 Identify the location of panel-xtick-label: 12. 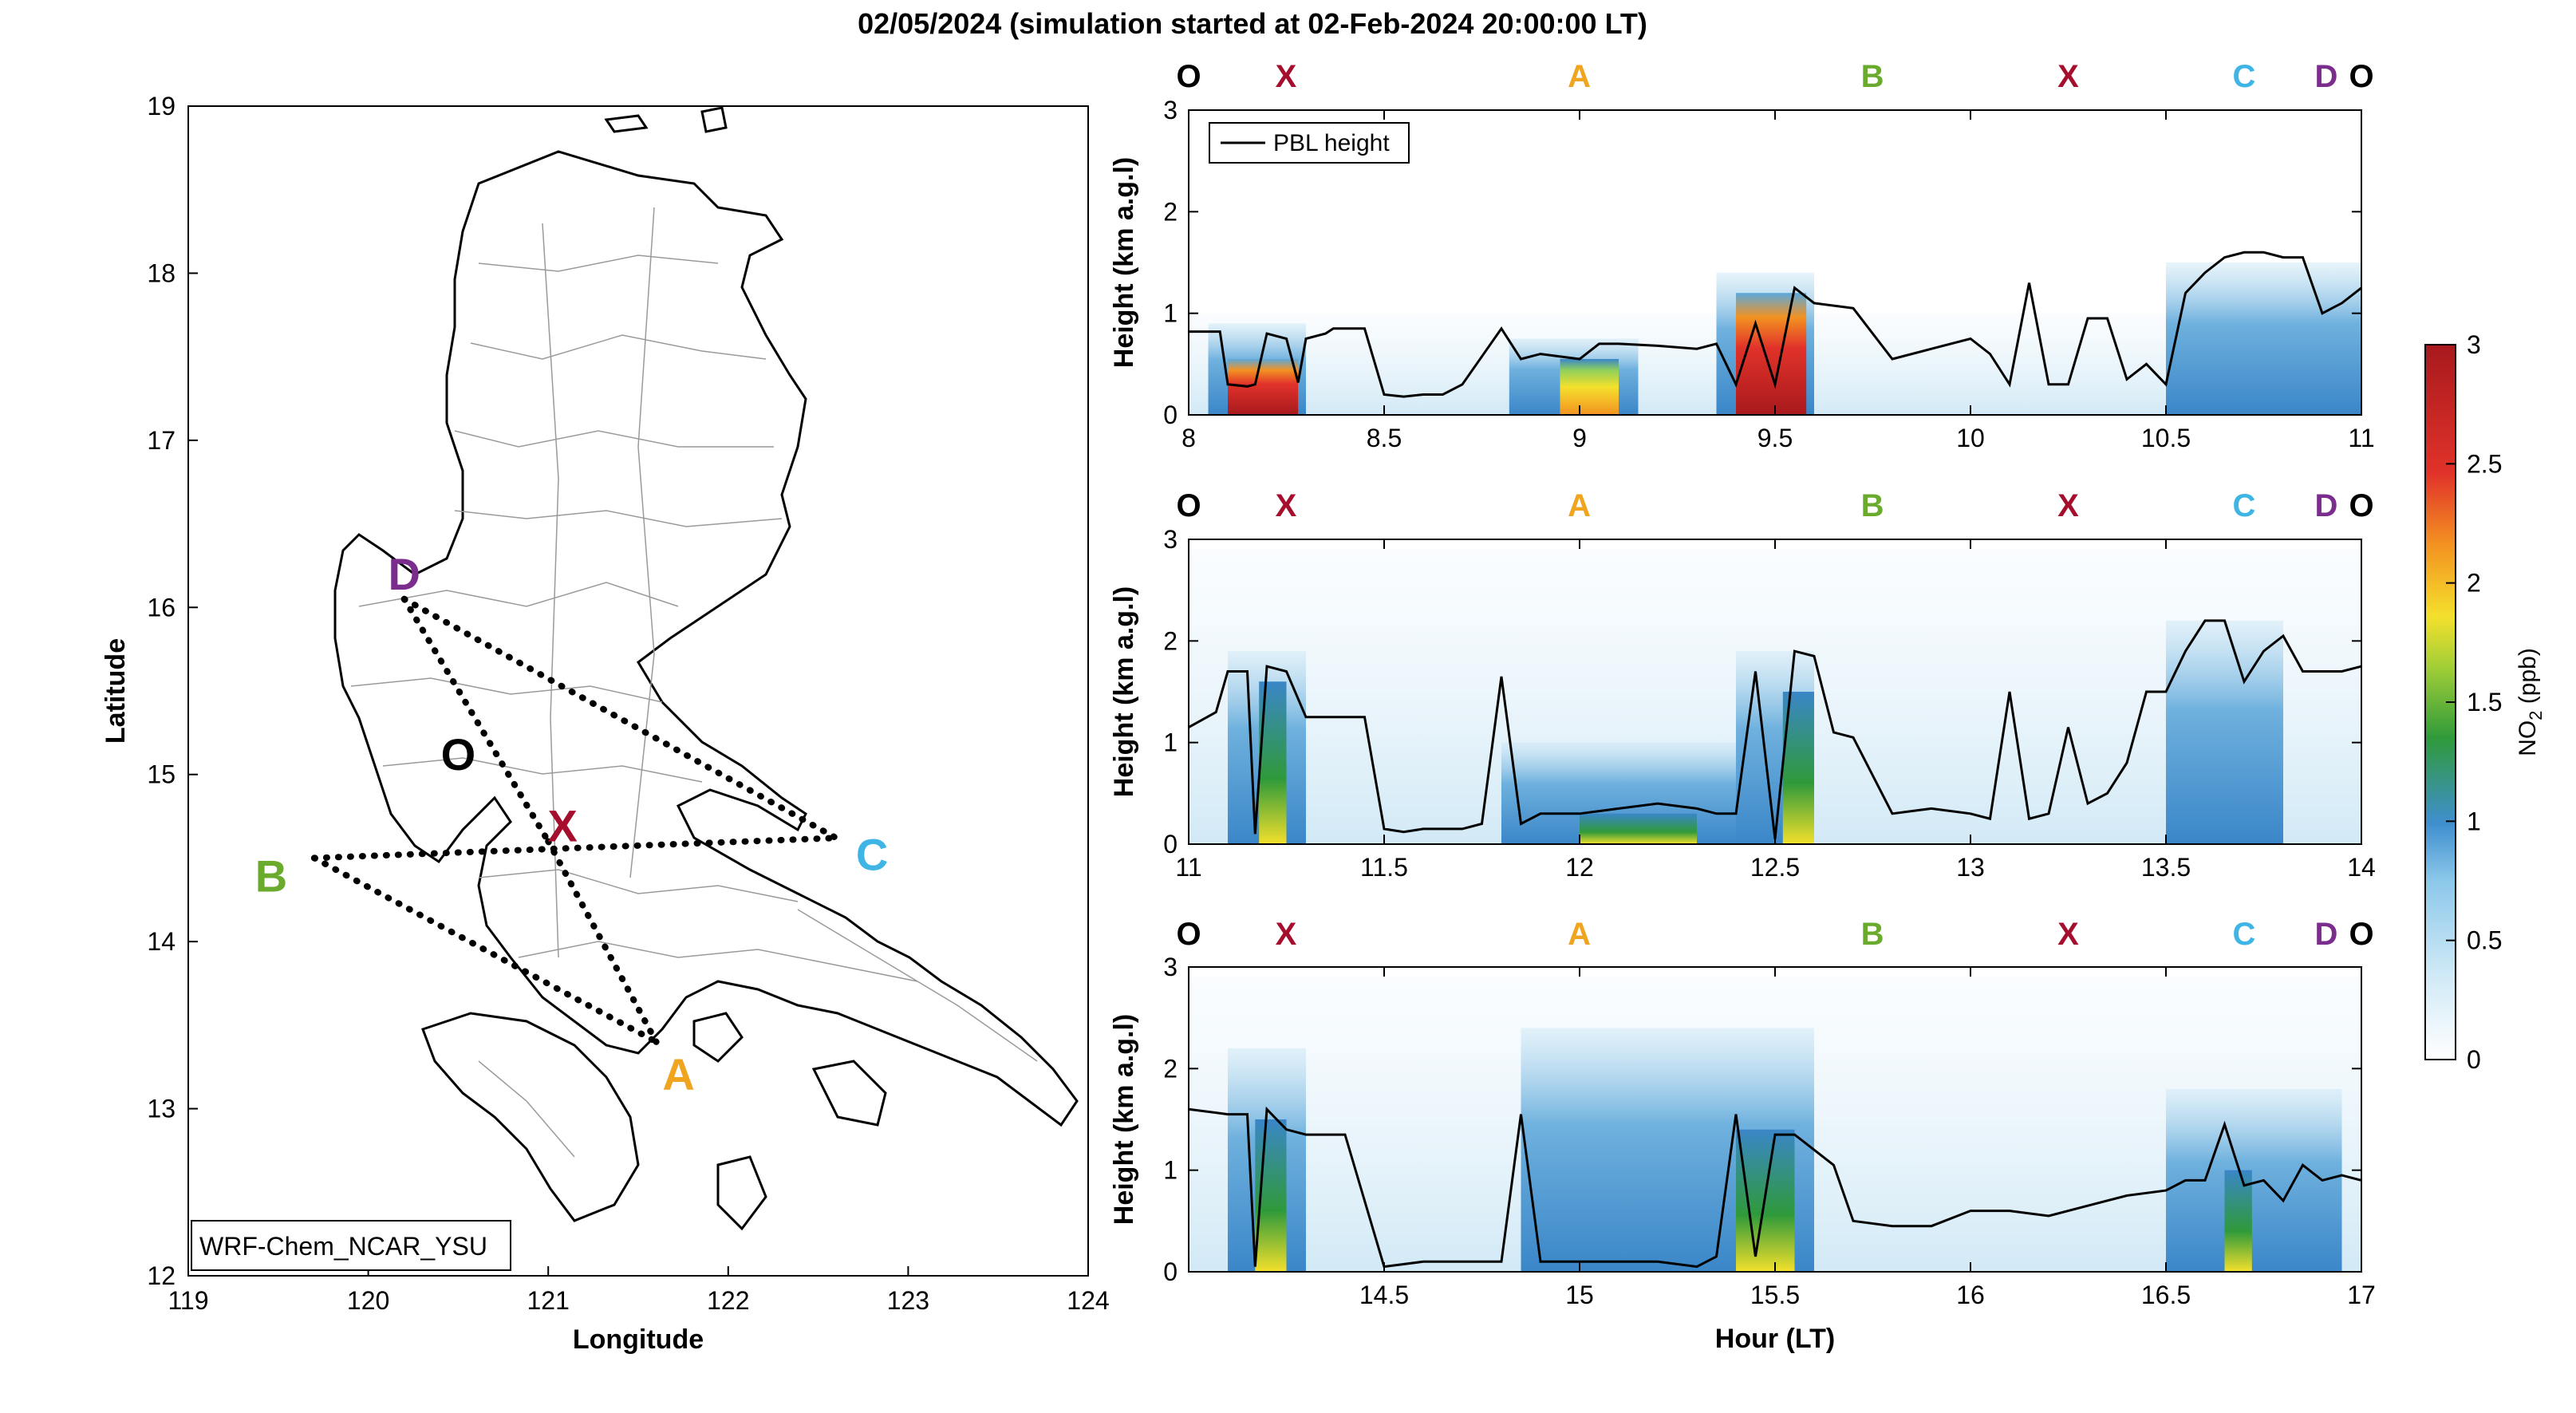
(1580, 867).